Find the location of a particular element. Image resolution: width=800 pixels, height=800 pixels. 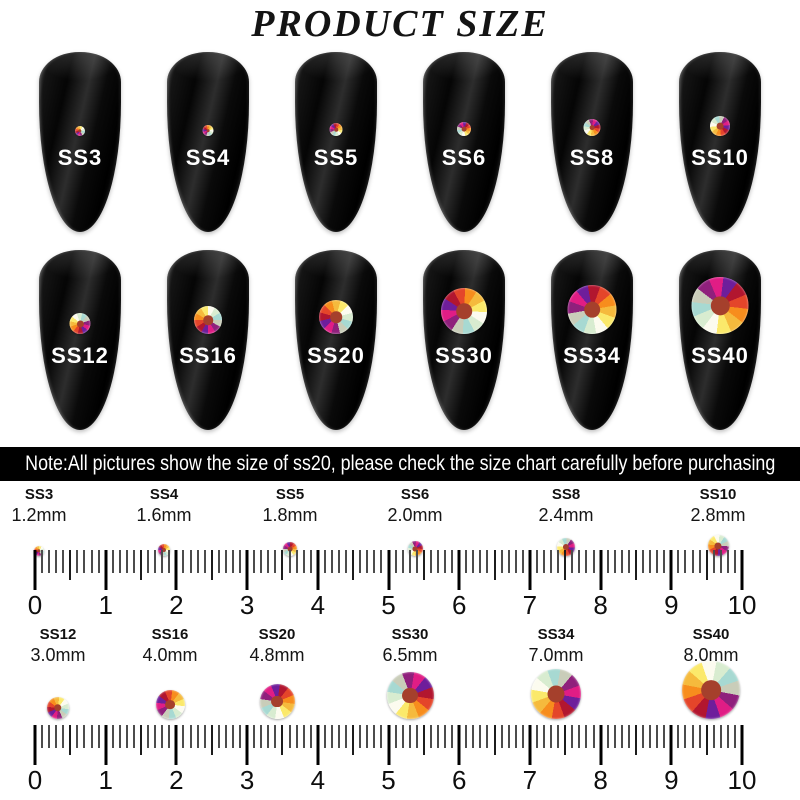

size-chart-entry-ss10: SS10 2.8mm is located at coordinates (717, 506).